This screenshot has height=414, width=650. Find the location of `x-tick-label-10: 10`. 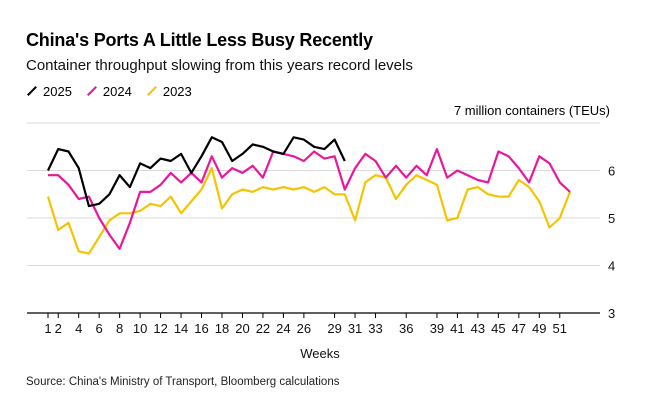

x-tick-label-10: 10 is located at coordinates (140, 328).